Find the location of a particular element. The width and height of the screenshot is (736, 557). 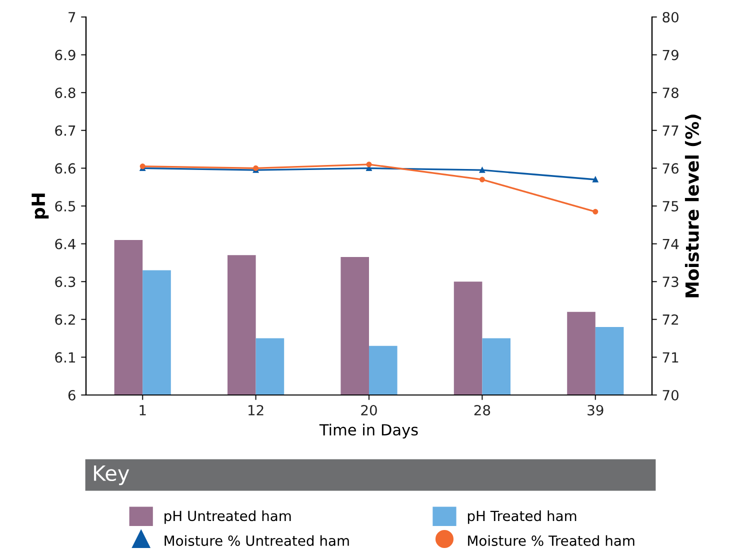

y-tick-label: 6.5 is located at coordinates (65, 206).